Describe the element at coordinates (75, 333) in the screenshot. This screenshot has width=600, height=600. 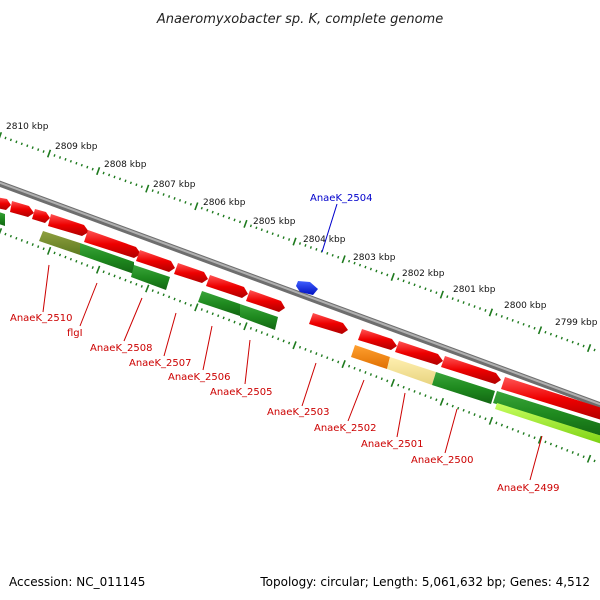
I see `gene-label: flgI` at that location.